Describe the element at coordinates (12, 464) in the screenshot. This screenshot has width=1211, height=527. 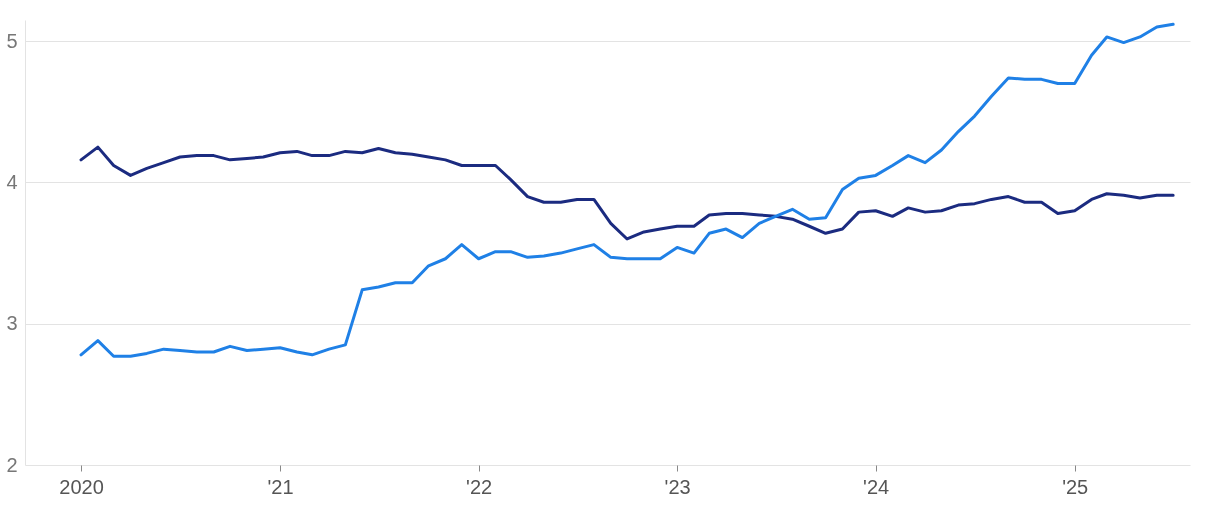
I see `y-tick-label: 2` at that location.